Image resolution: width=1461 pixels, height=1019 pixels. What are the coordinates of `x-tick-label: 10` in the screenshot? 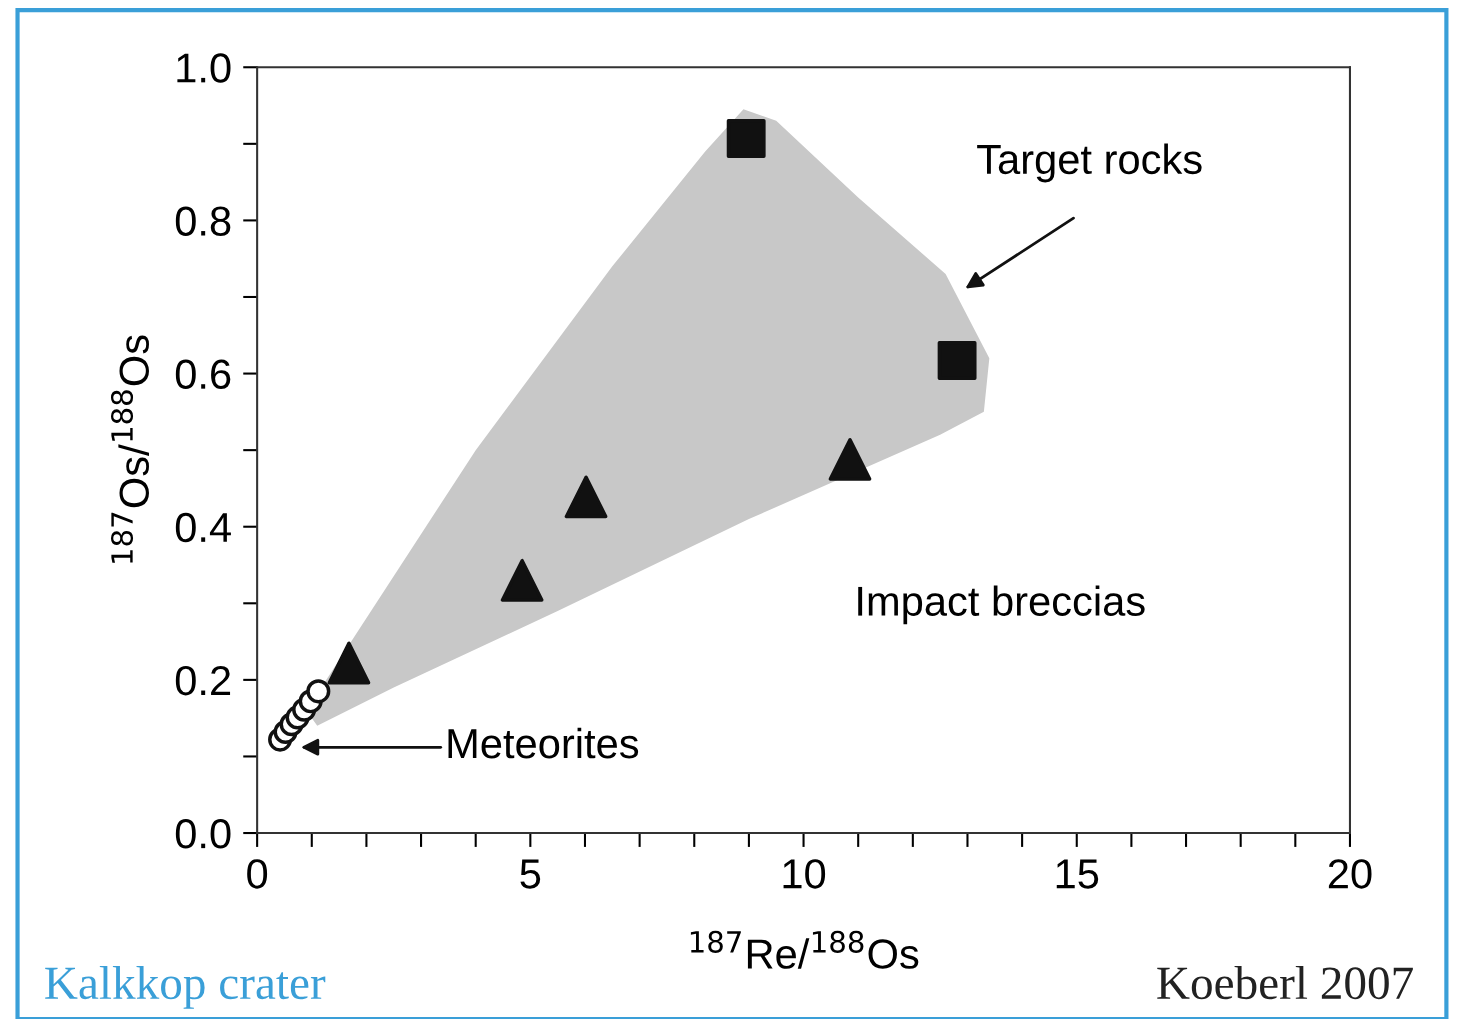 It's located at (804, 874).